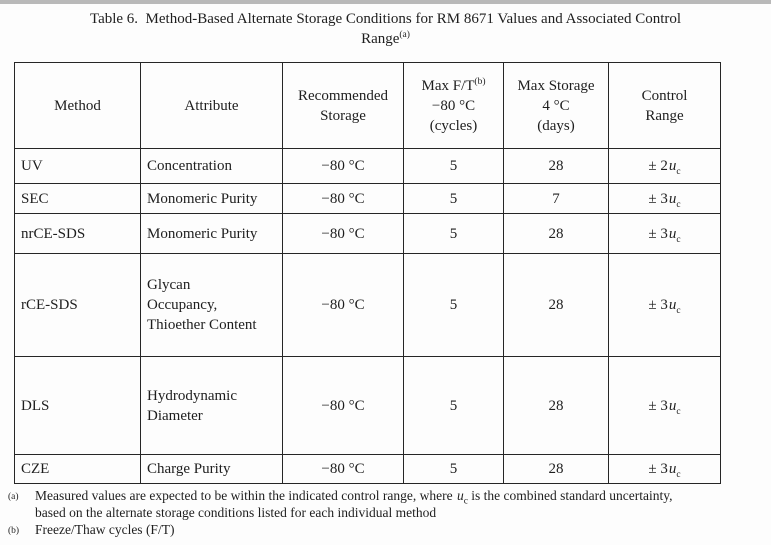 This screenshot has width=771, height=545. I want to click on table-row-sec: SEC Monomeric Purity −80 °C 5 7 ± 3uc, so click(367, 198).